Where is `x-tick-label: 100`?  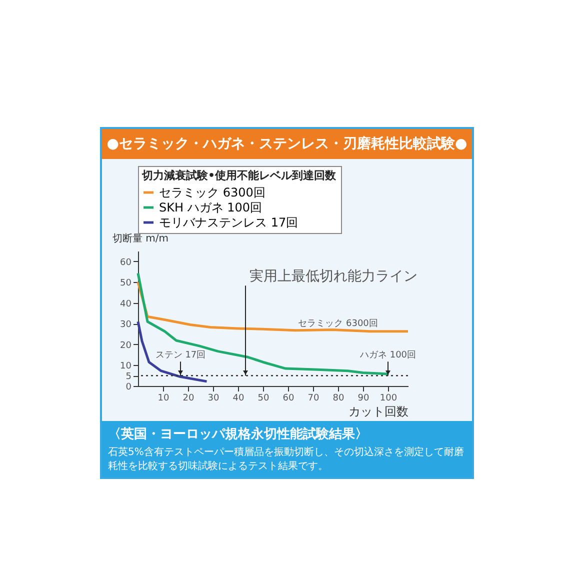 x-tick-label: 100 is located at coordinates (389, 399).